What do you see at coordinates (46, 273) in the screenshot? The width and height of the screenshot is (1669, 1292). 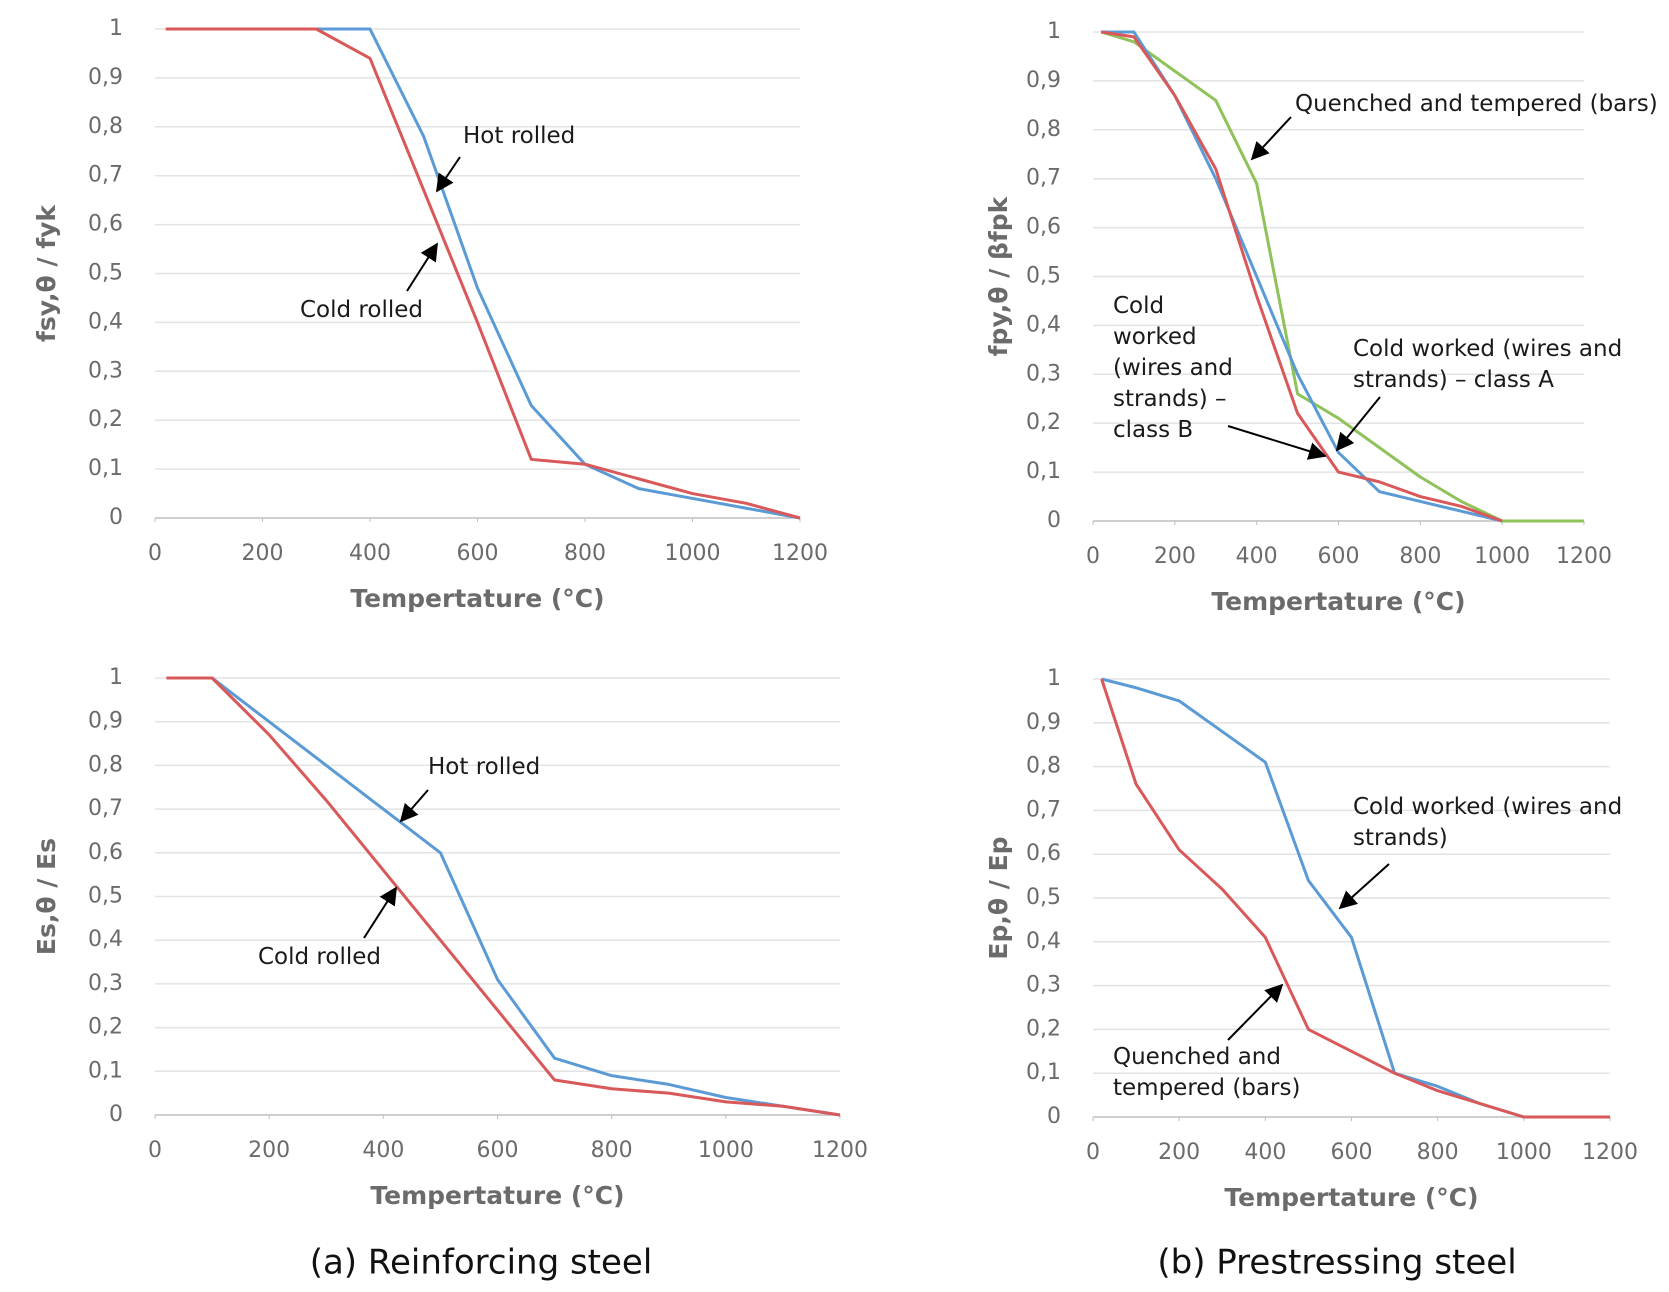 I see `y-axis-label: fsy,θ / fyk` at bounding box center [46, 273].